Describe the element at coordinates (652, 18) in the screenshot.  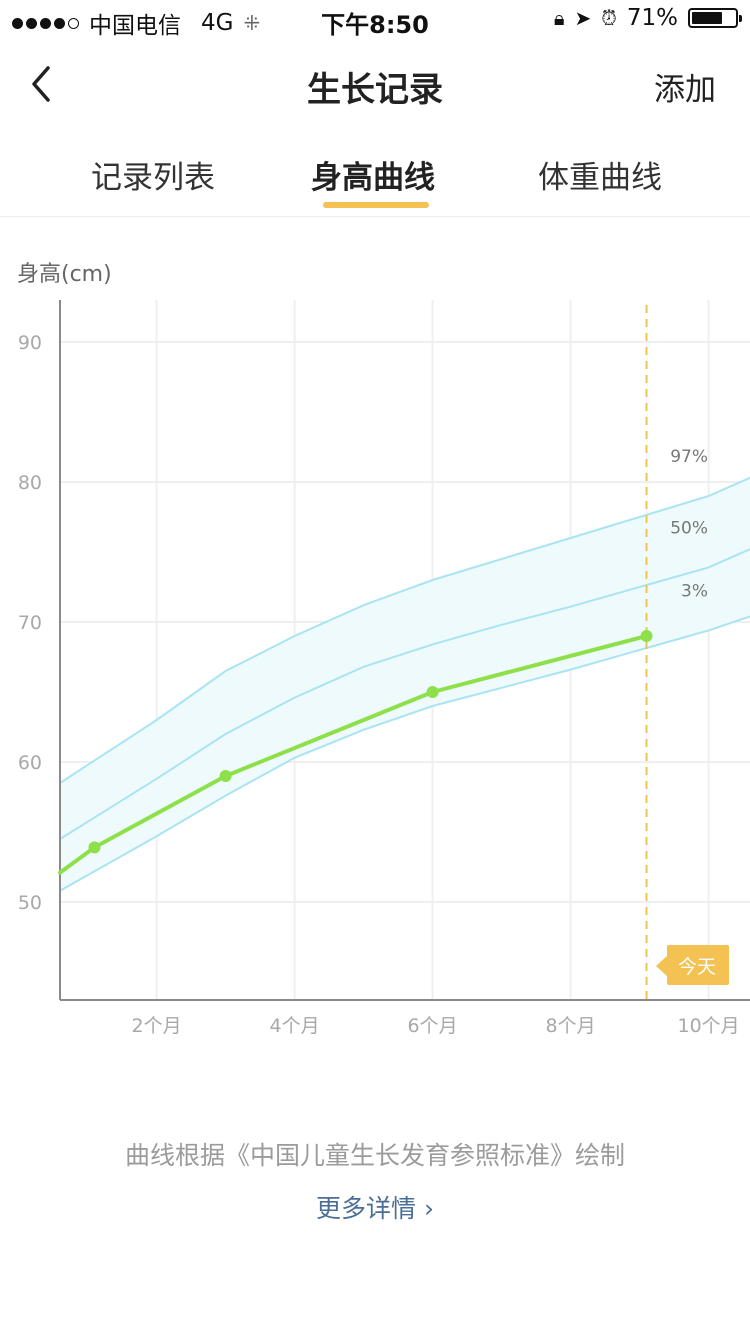
I see `battery-percent: 71%` at that location.